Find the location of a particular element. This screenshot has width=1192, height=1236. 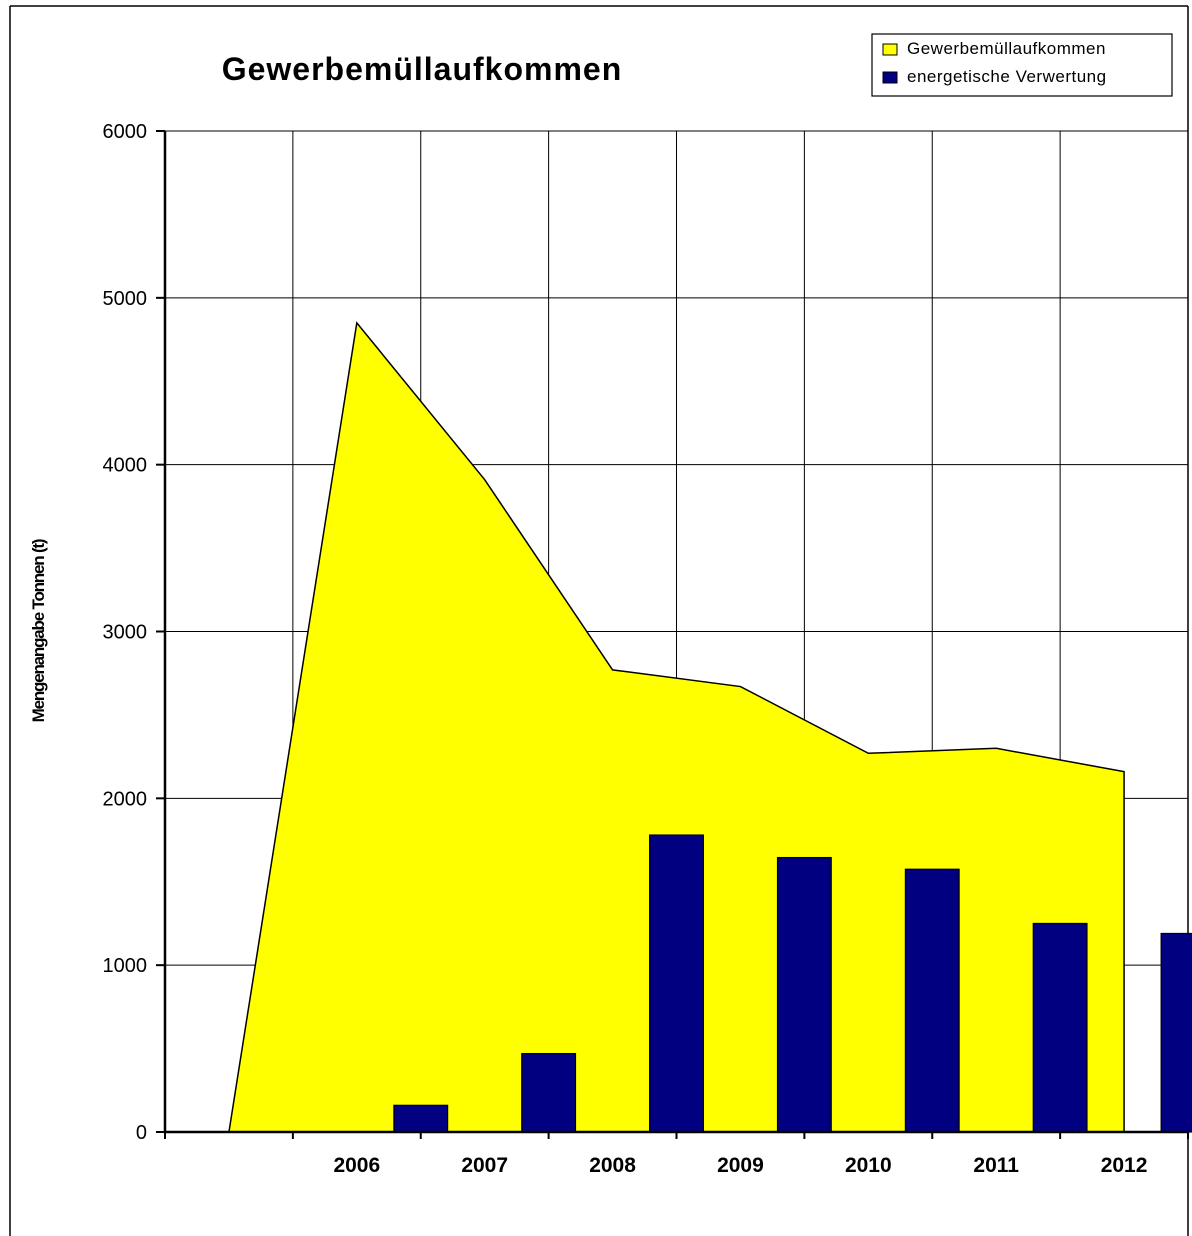

x-tick-label: 2006 is located at coordinates (356, 1165).